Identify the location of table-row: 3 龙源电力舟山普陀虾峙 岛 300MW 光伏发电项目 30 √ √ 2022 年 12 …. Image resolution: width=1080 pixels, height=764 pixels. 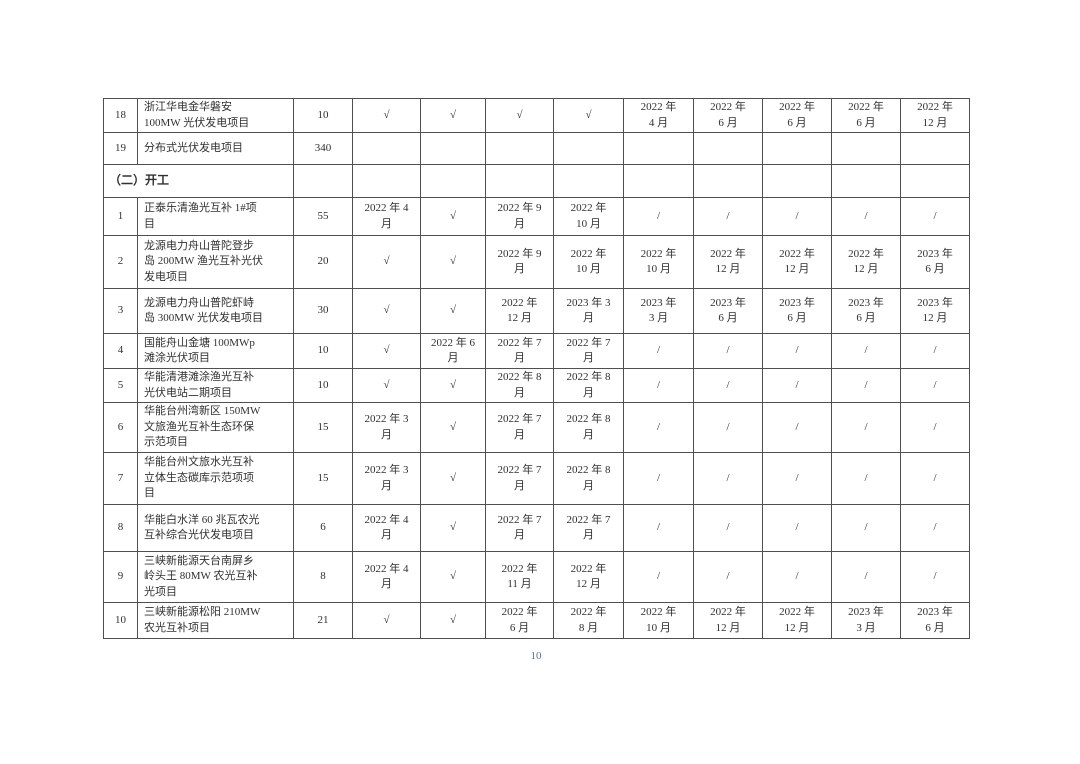
(536, 311).